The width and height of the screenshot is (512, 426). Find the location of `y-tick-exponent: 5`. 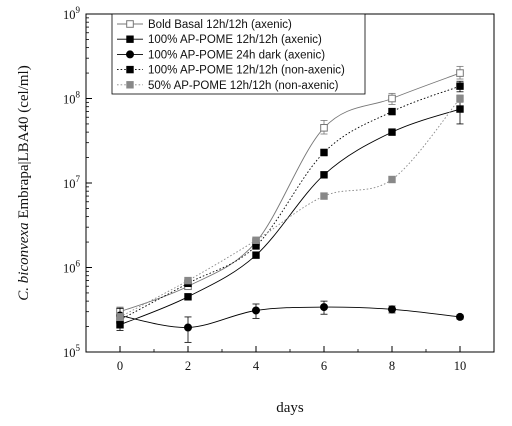

y-tick-exponent: 5 is located at coordinates (78, 348).